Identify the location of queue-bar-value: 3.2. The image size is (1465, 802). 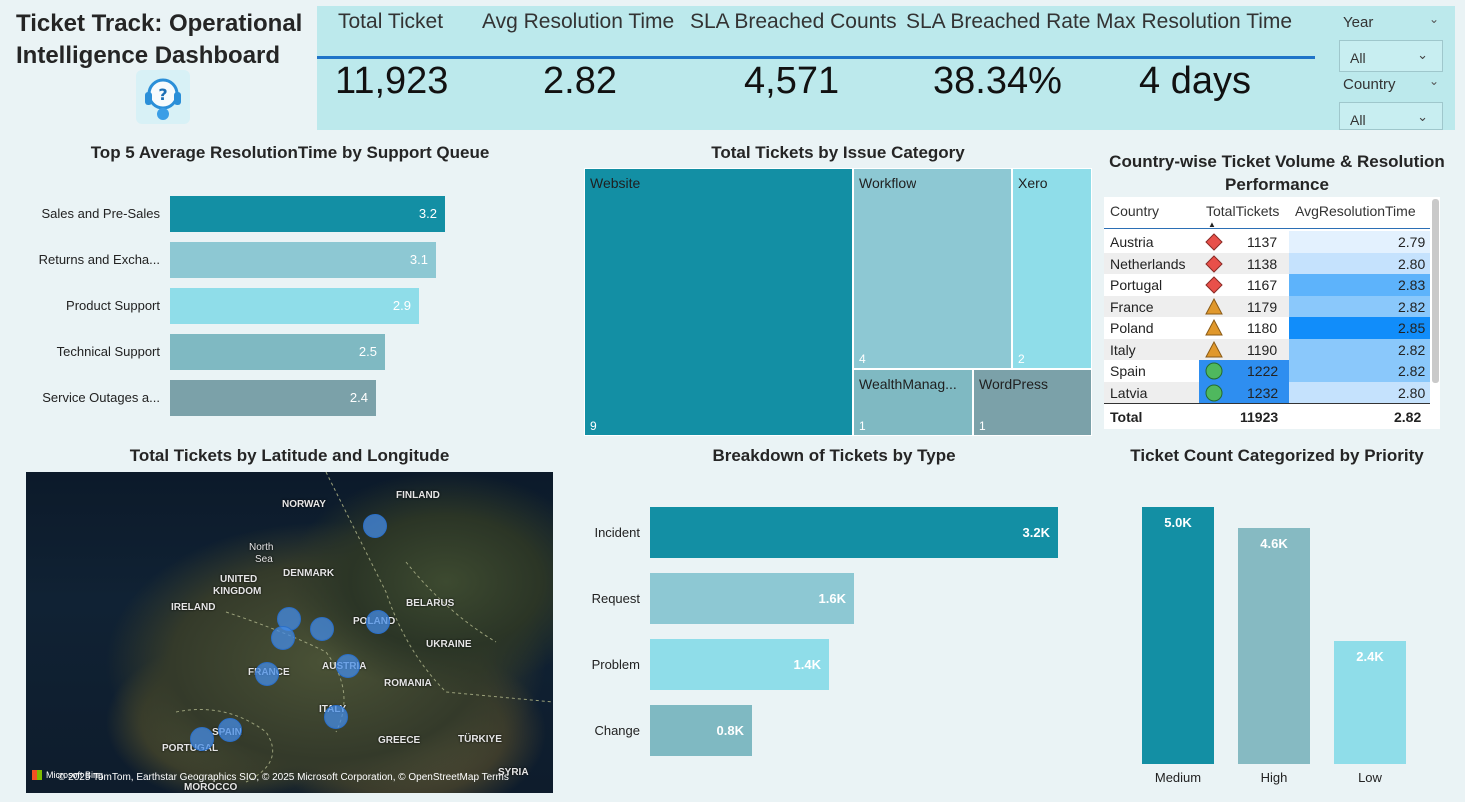
(427, 213).